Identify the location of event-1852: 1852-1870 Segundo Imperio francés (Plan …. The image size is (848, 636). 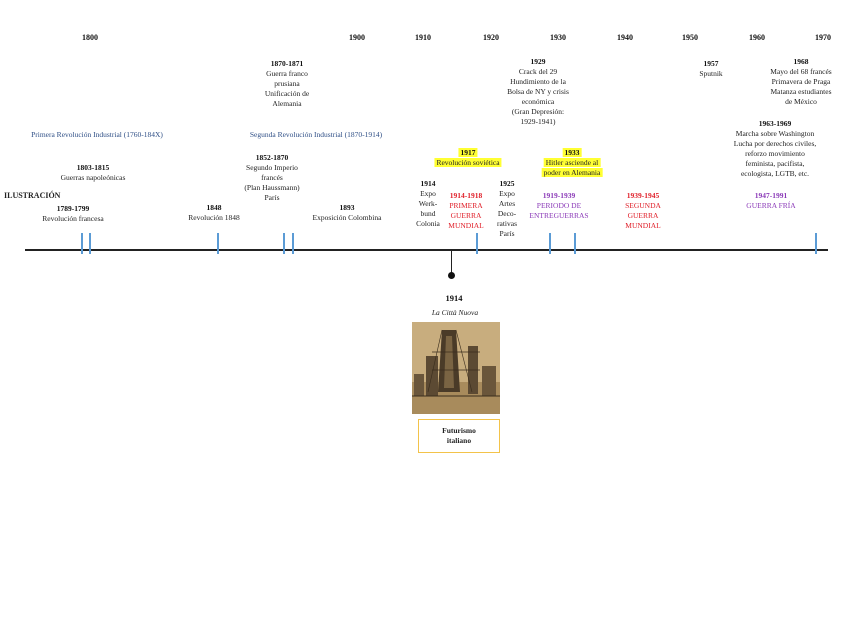
(272, 177).